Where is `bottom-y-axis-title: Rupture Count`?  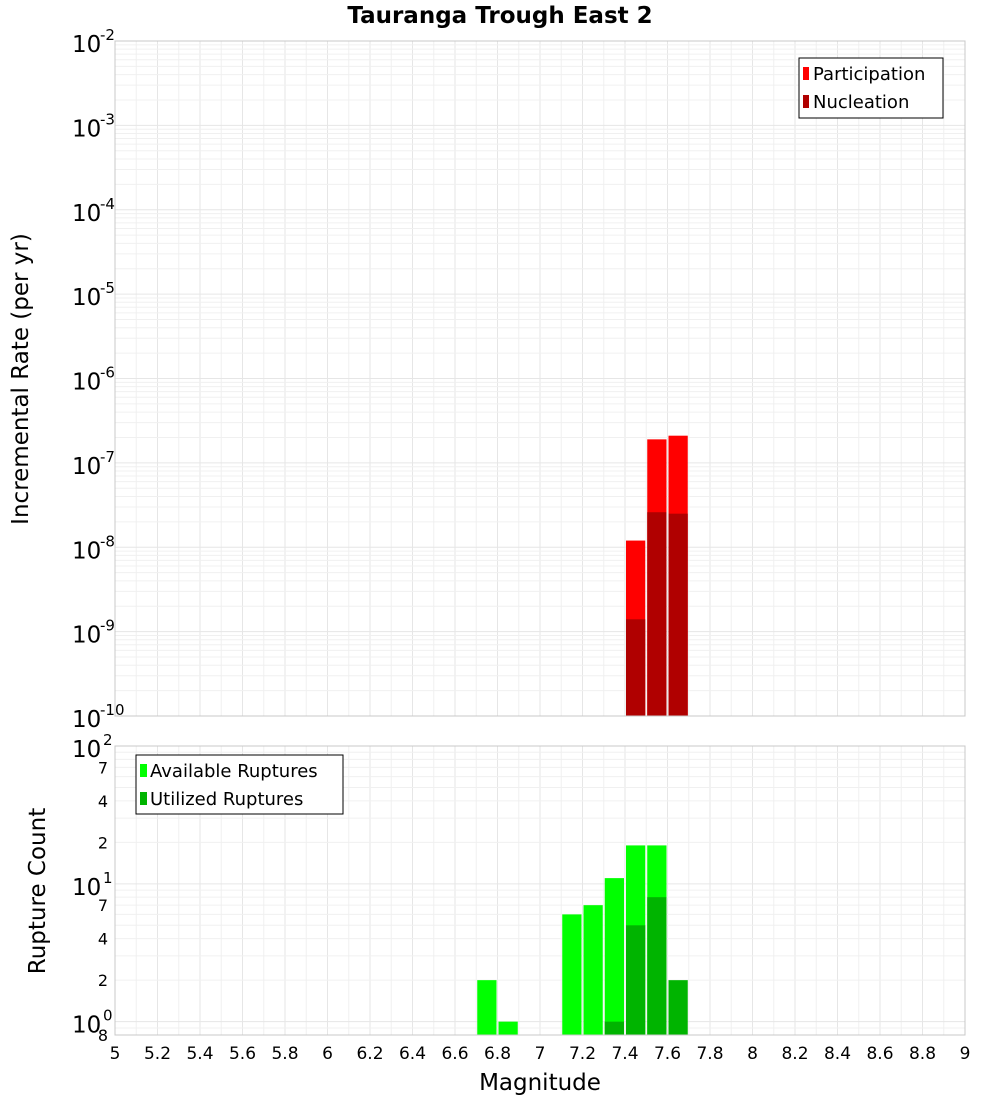
bottom-y-axis-title: Rupture Count is located at coordinates (38, 891).